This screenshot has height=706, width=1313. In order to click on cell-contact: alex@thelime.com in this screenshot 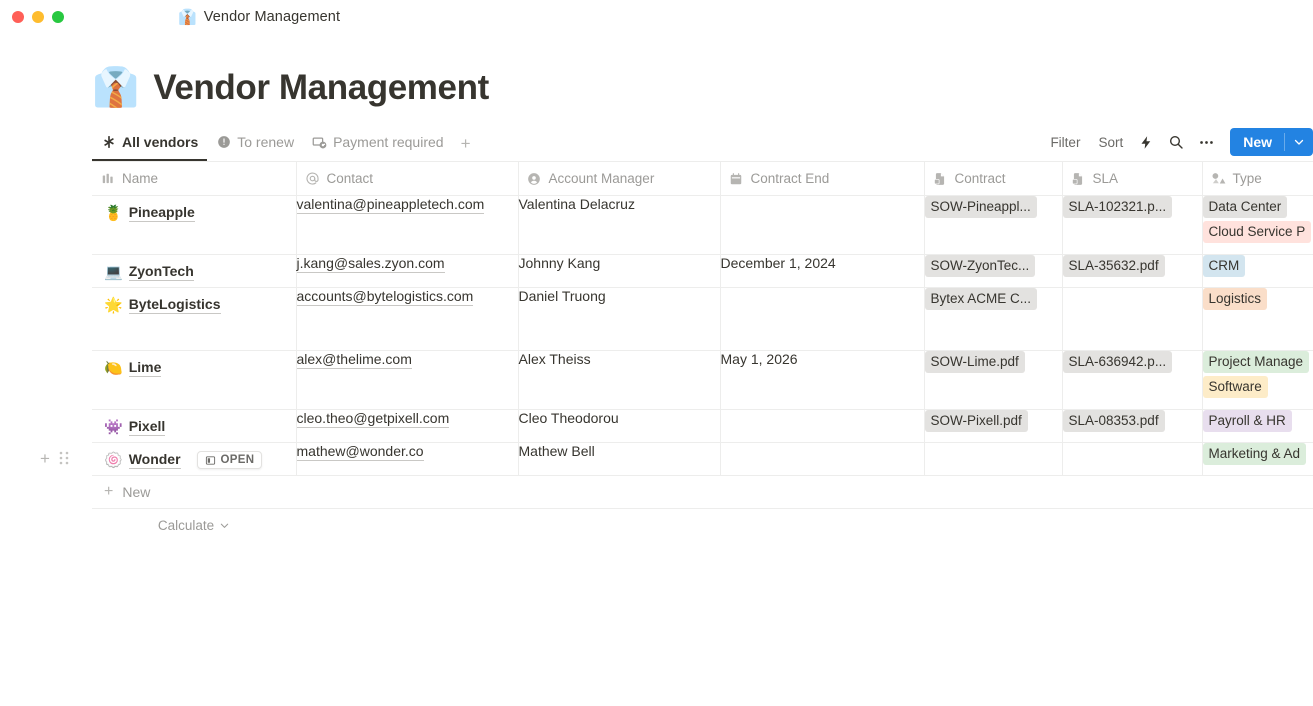, I will do `click(407, 380)`.